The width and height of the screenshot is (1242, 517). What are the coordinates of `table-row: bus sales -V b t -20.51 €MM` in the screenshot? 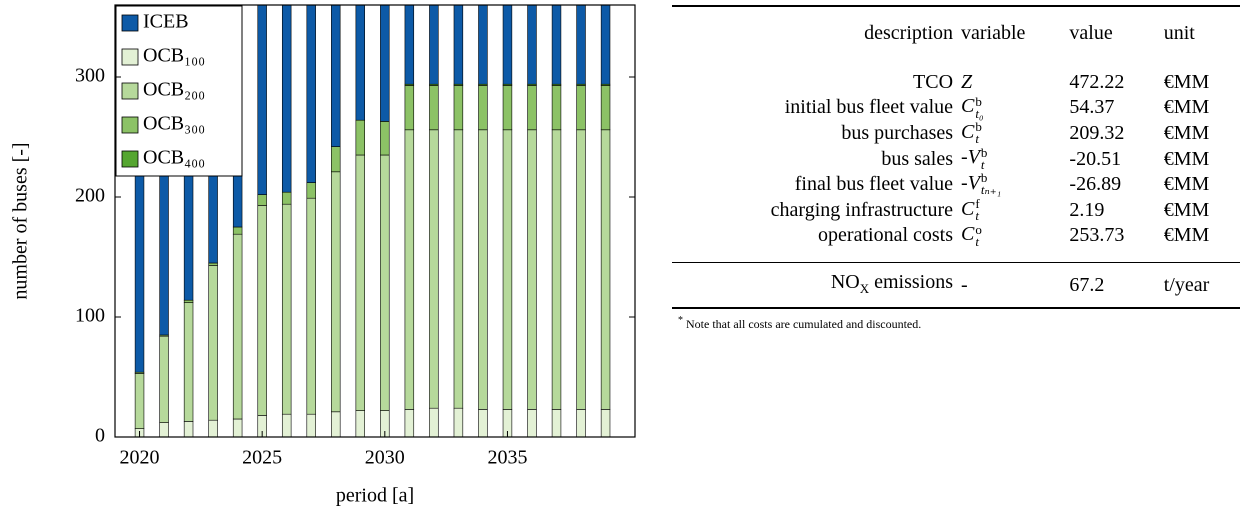 It's located at (956, 159).